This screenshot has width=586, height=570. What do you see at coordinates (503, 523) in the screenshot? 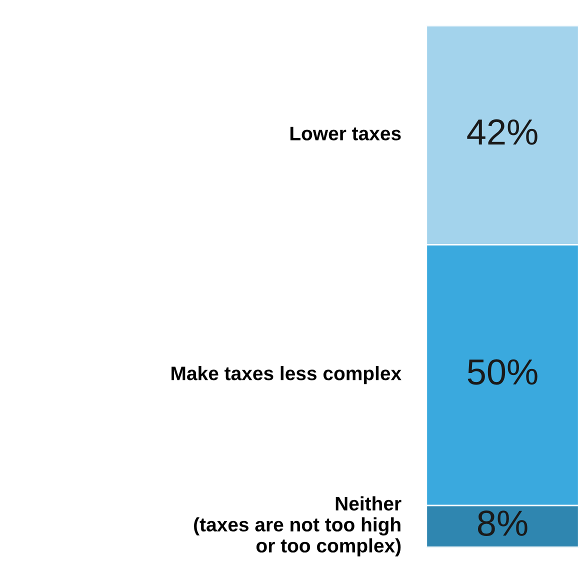
I see `data-label: 8%` at bounding box center [503, 523].